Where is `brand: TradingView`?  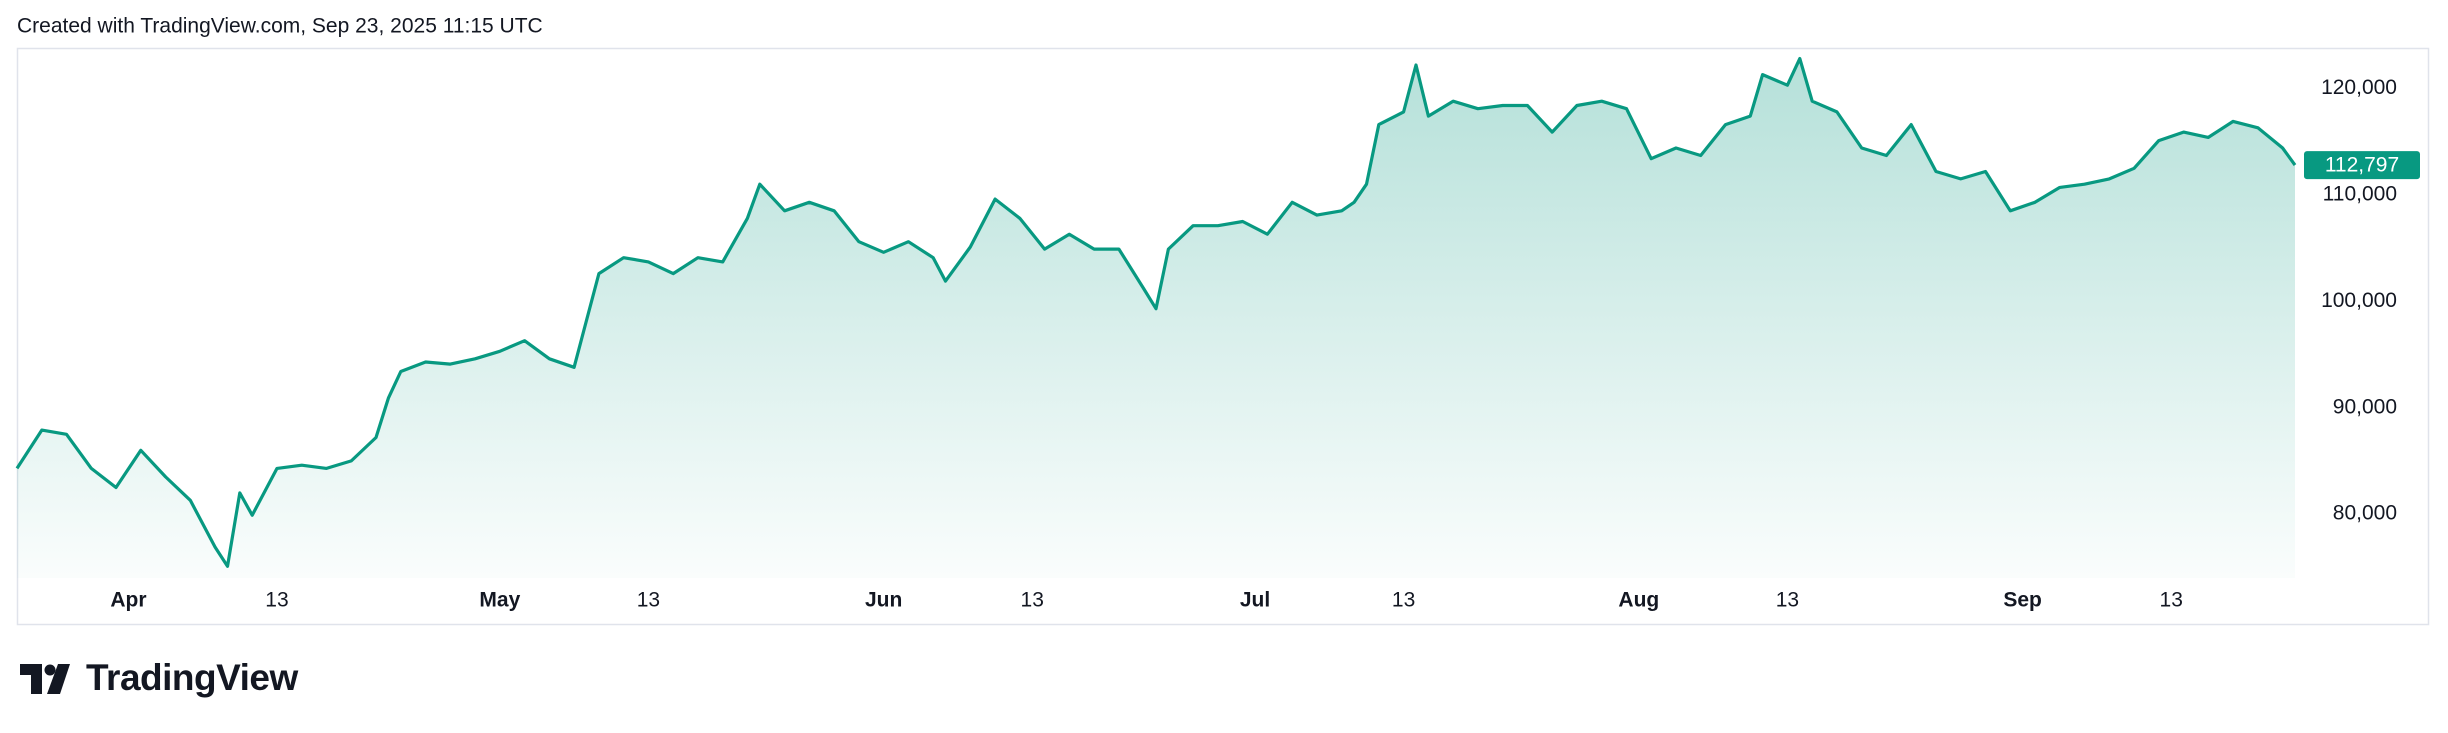 brand: TradingView is located at coordinates (192, 677).